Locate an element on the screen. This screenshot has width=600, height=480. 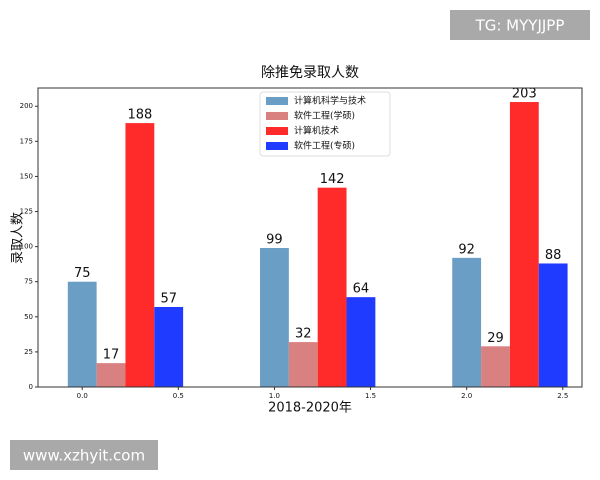
x-axis-label: 2018-2020年 is located at coordinates (310, 408).